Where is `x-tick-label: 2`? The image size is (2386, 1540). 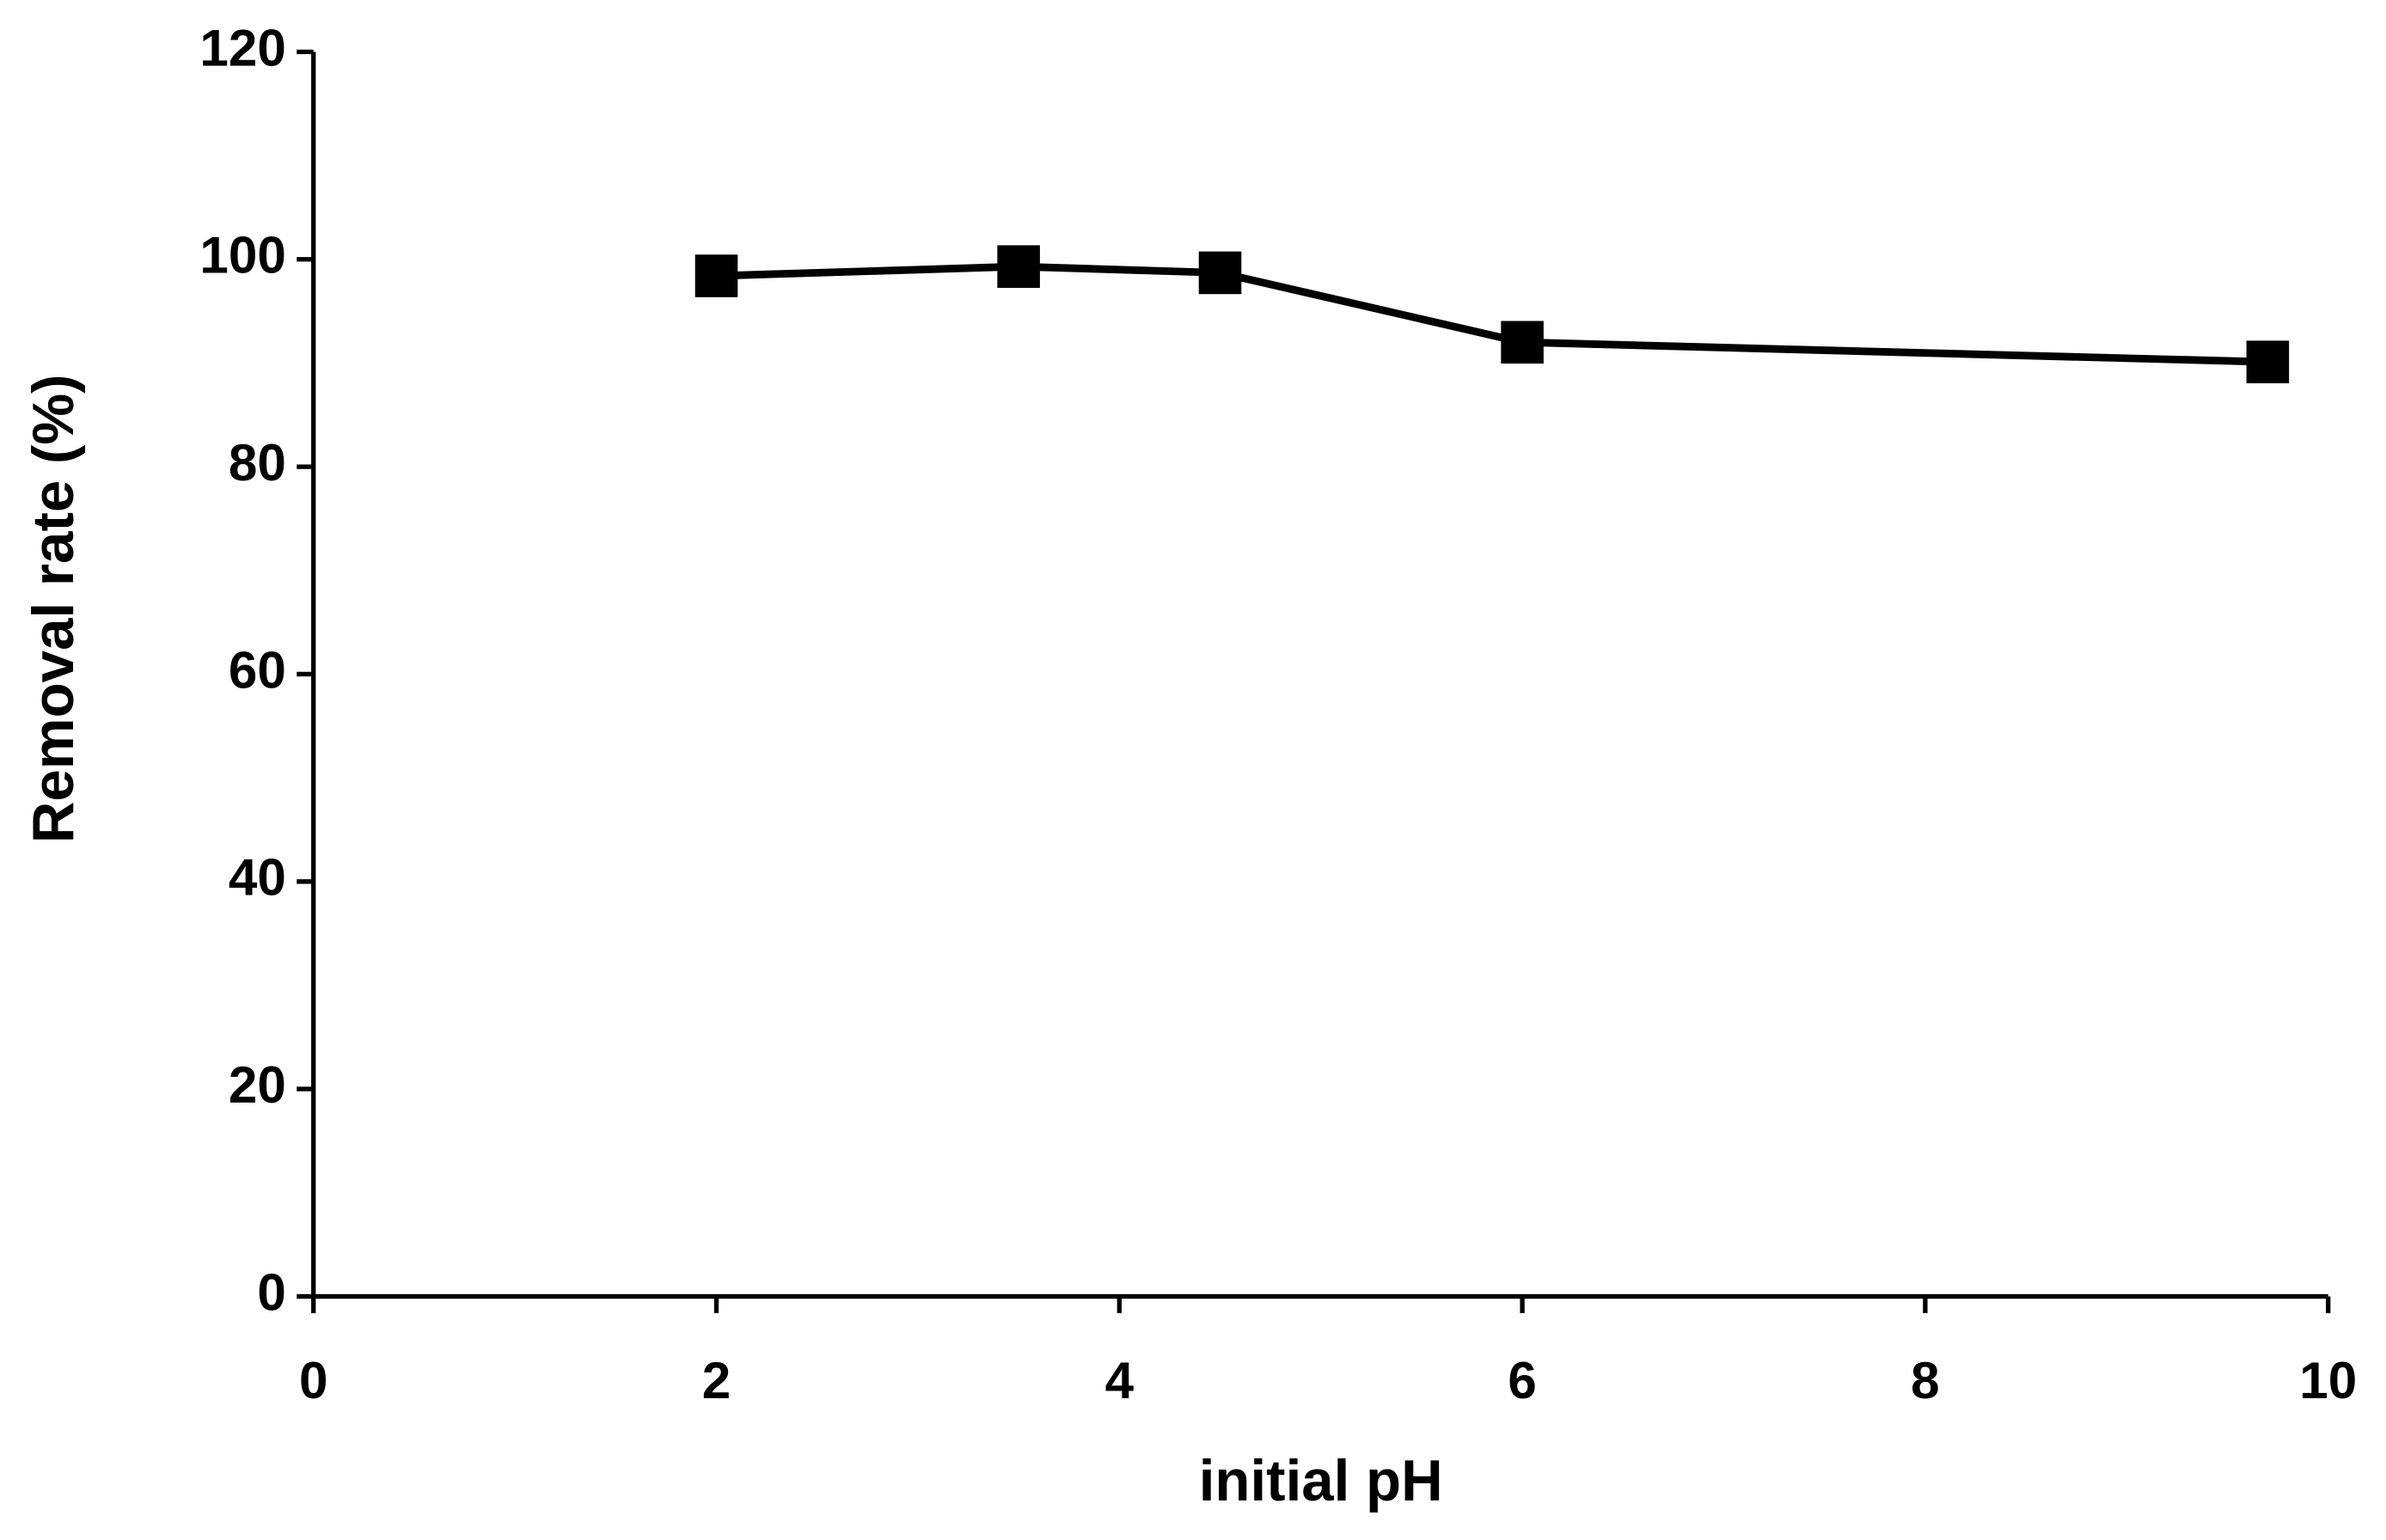
x-tick-label: 2 is located at coordinates (716, 1380).